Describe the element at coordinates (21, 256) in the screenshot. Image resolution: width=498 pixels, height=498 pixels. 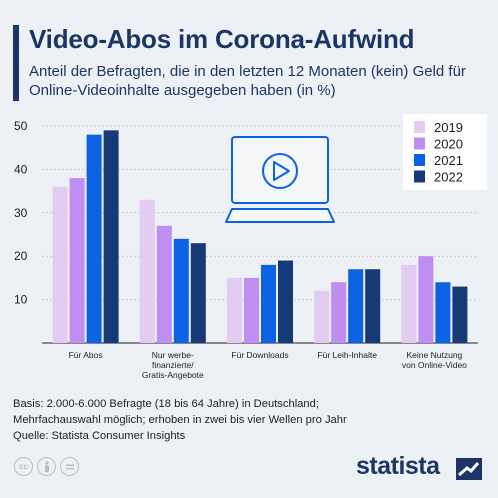
I see `y-tick-label: 20` at that location.